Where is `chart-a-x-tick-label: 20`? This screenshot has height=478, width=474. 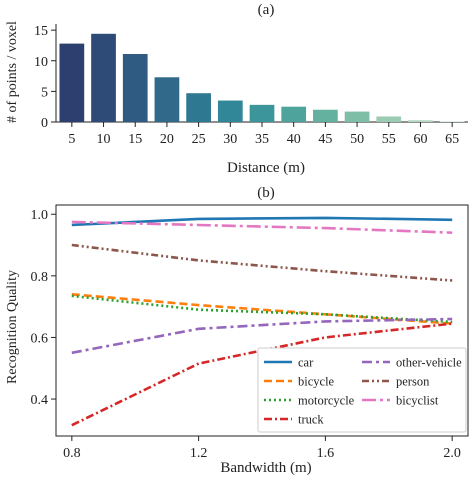 chart-a-x-tick-label: 20 is located at coordinates (167, 139).